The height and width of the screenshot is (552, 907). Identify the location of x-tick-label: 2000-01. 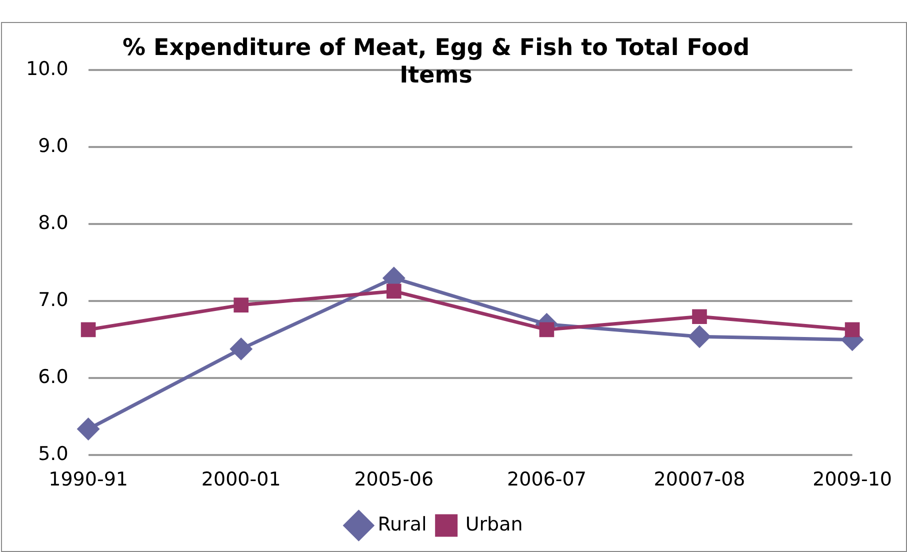
(241, 479).